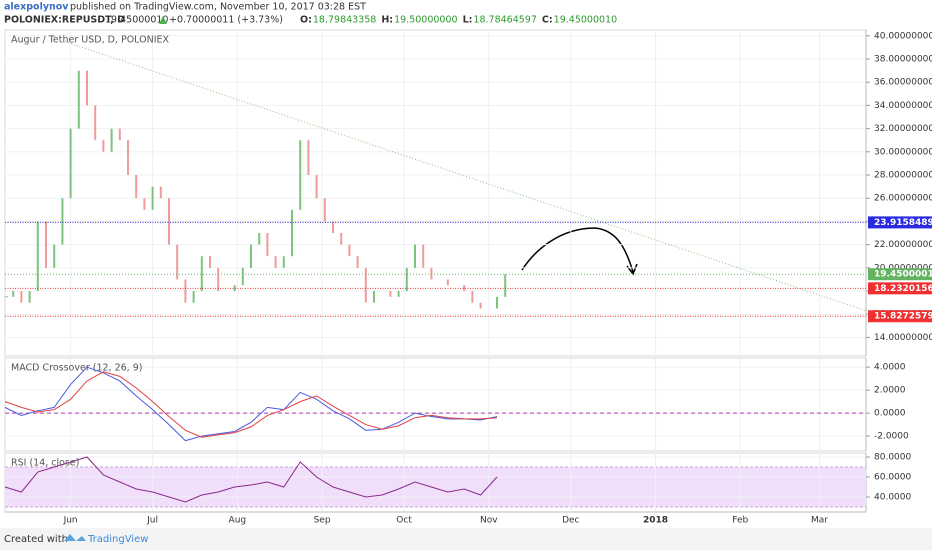 Image resolution: width=932 pixels, height=550 pixels. What do you see at coordinates (36, 7) in the screenshot?
I see `author: alexpolynov` at bounding box center [36, 7].